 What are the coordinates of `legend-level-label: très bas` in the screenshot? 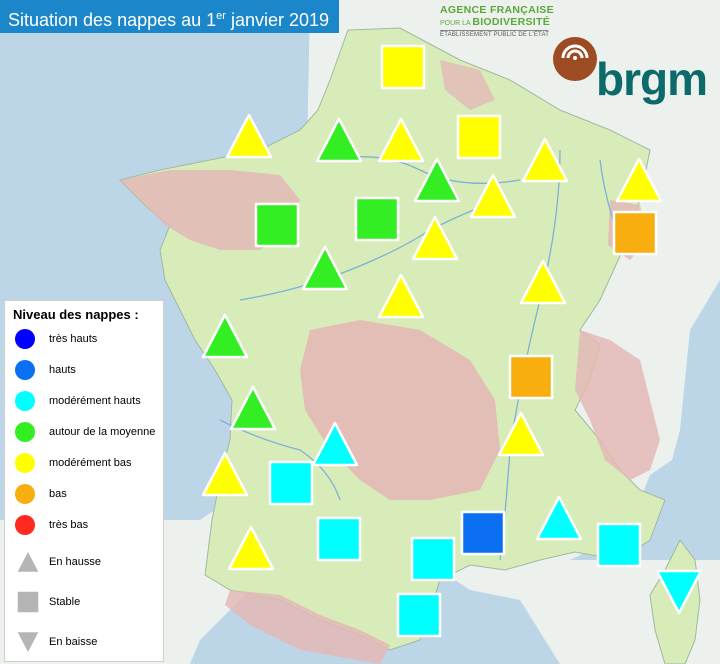 It's located at (69, 525).